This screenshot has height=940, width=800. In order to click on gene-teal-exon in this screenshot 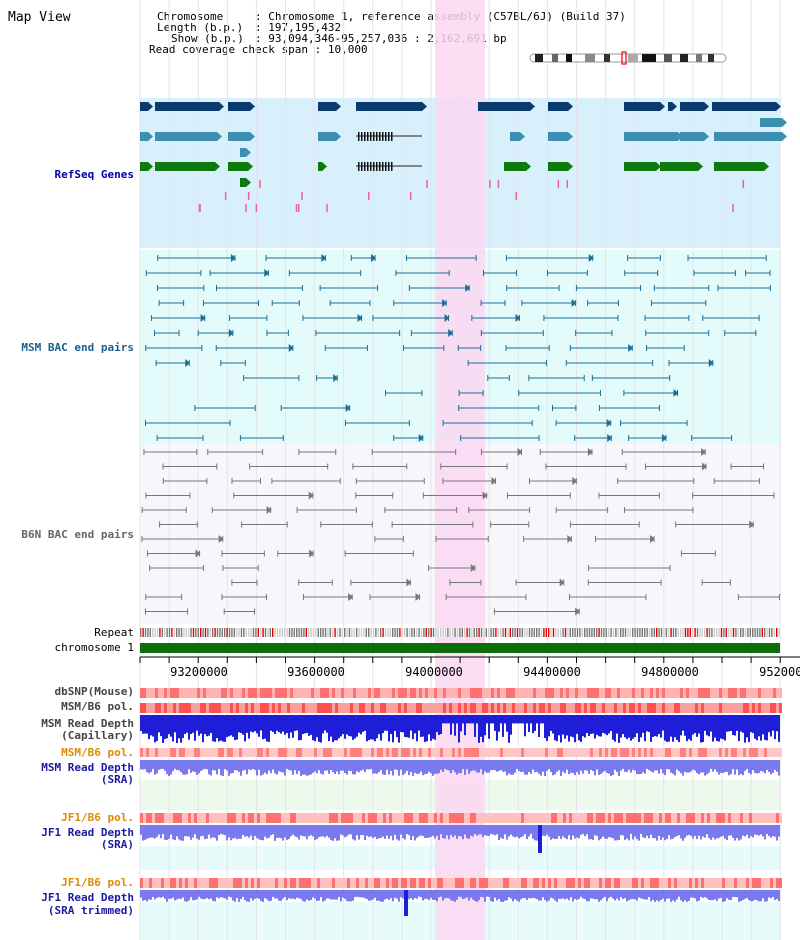, I will do `click(386, 136)`.